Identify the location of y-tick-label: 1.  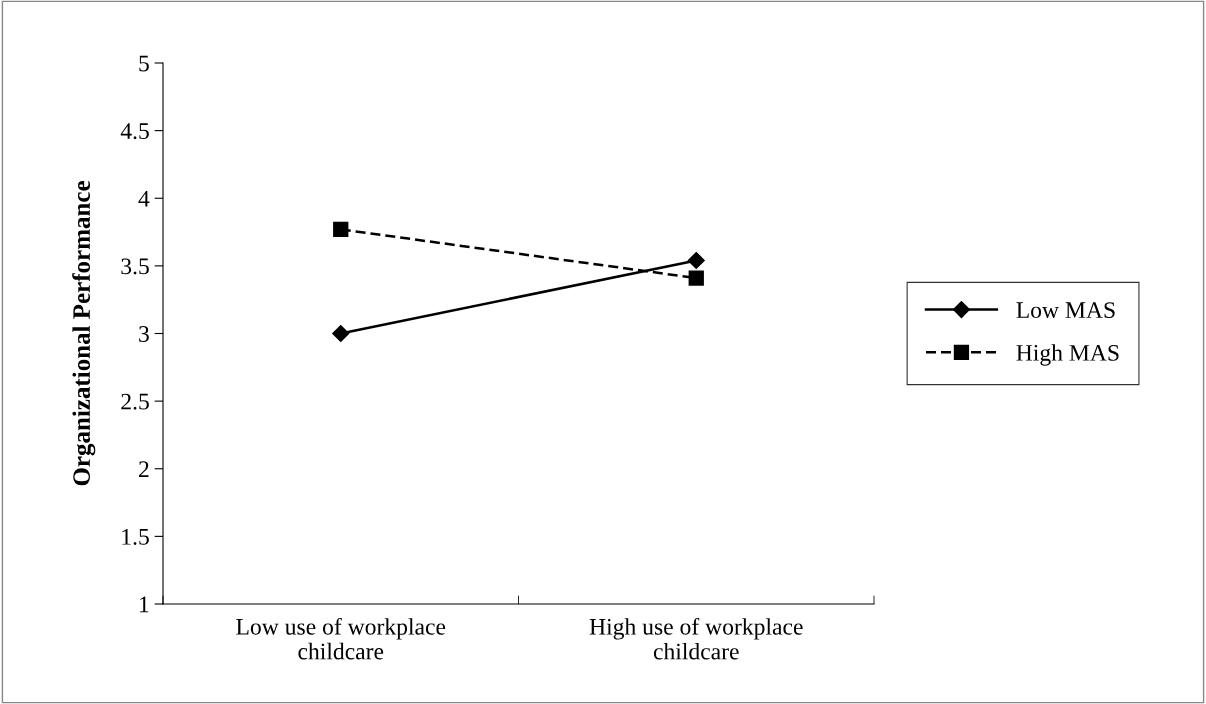
(144, 604).